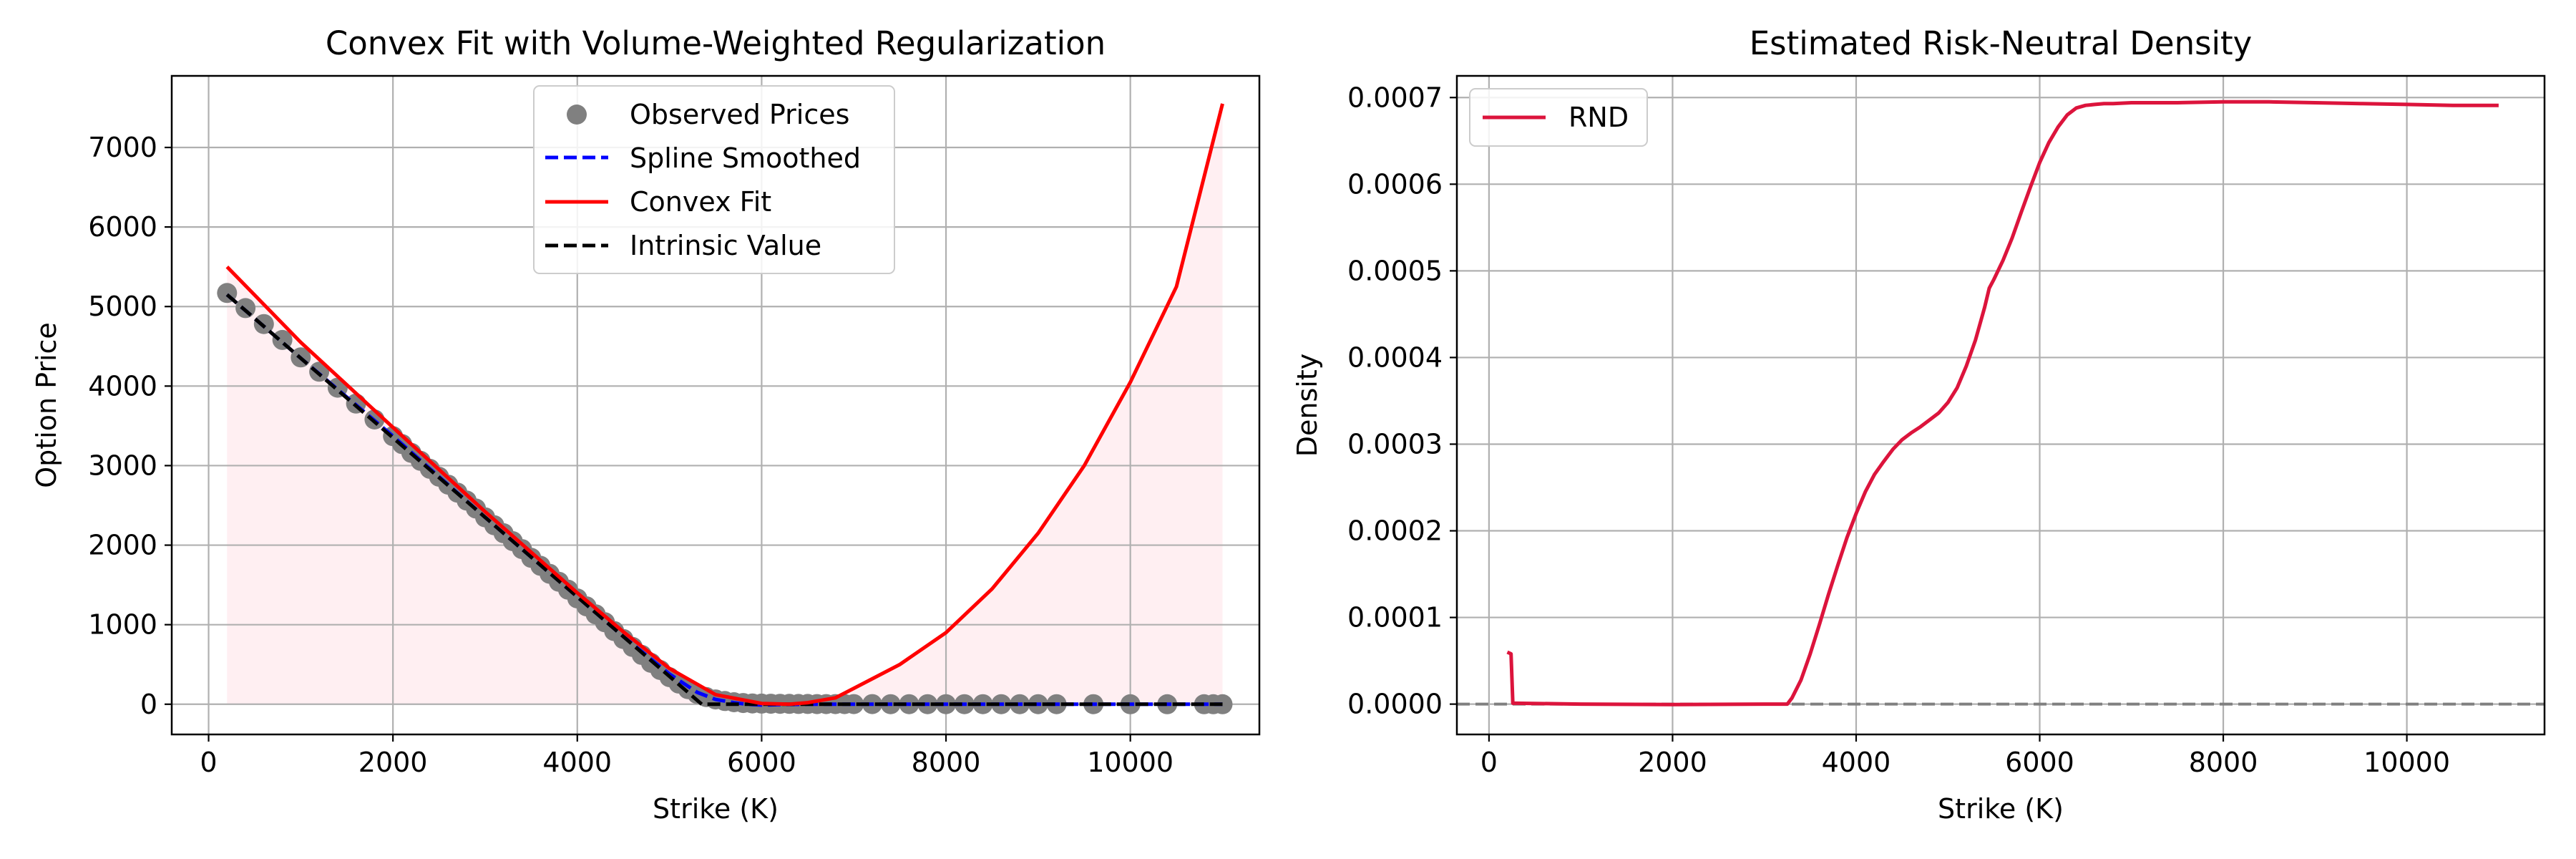 The width and height of the screenshot is (2576, 859). What do you see at coordinates (1395, 618) in the screenshot?
I see `rnd-ytick-label: 0.0001` at bounding box center [1395, 618].